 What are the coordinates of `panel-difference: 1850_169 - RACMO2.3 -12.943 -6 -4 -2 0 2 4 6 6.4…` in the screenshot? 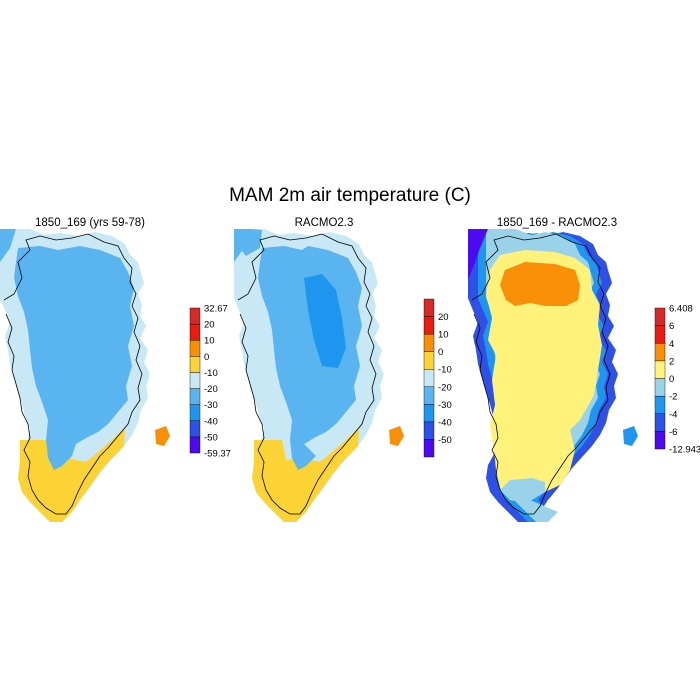 It's located at (584, 369).